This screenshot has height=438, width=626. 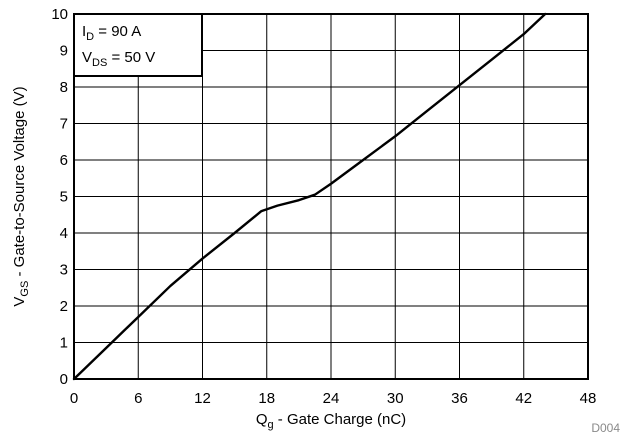 I want to click on x-tick-label: 42, so click(x=523, y=398).